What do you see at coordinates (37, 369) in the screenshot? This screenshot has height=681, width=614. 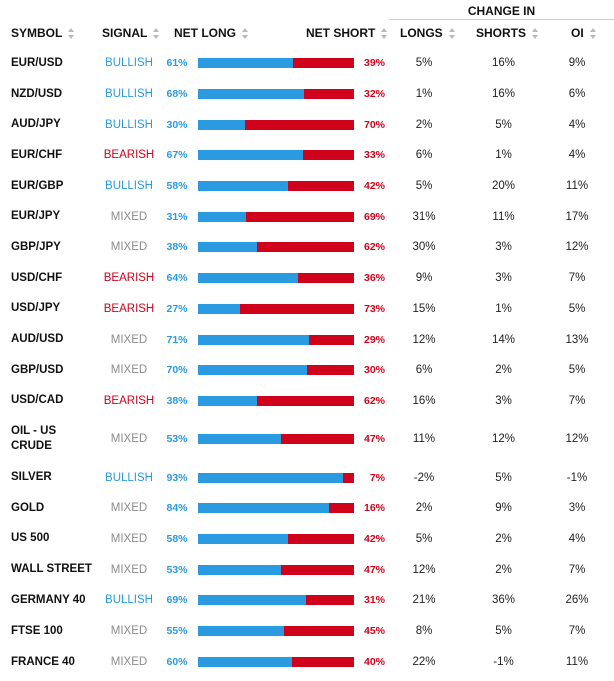 I see `symbol-link: GBP/USD` at bounding box center [37, 369].